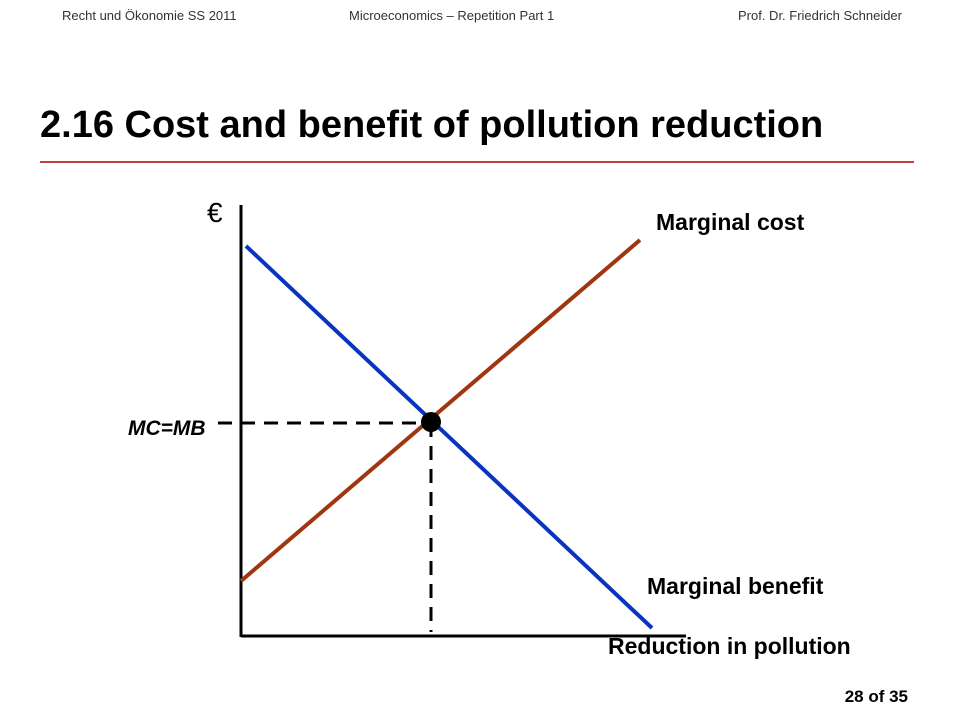 Image resolution: width=960 pixels, height=720 pixels. I want to click on header-course: Recht und Ökonomie SS 2011, so click(149, 15).